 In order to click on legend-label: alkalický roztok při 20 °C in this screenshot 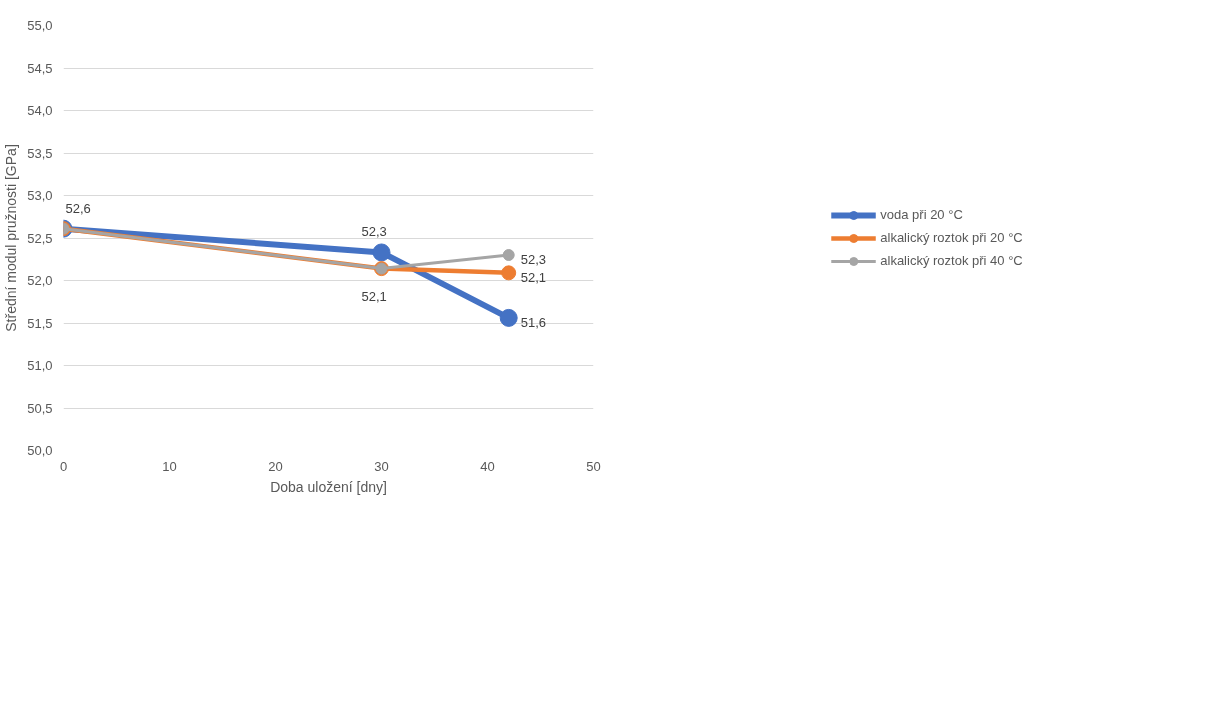, I will do `click(951, 237)`.